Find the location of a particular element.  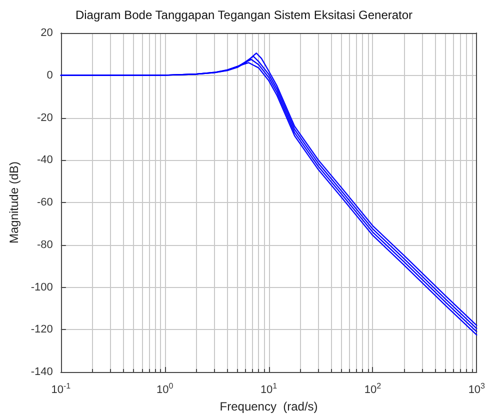

y-tick-label: 0 is located at coordinates (49, 75).